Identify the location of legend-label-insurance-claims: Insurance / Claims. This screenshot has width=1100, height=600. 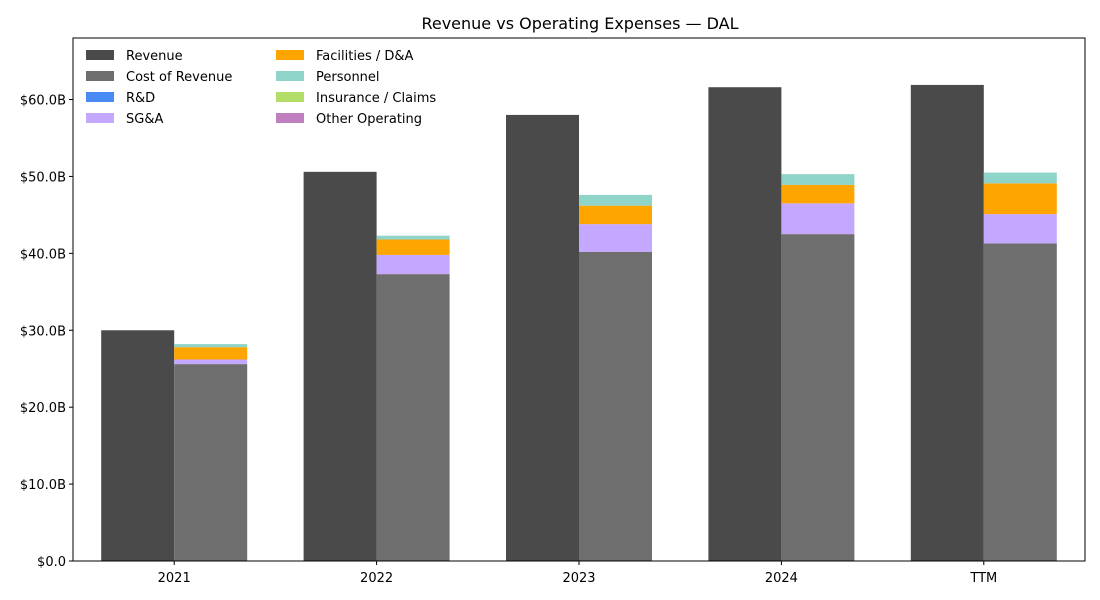
(376, 98).